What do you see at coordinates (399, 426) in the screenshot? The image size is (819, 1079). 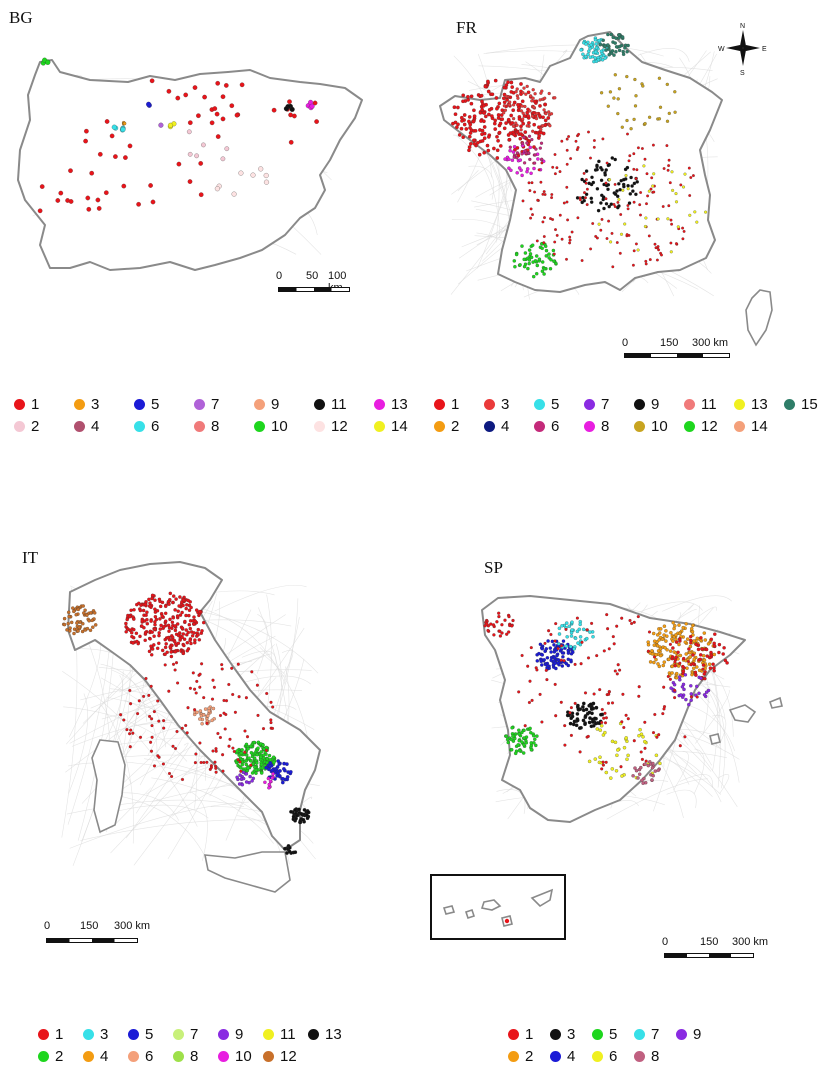 I see `legend-label: 14` at bounding box center [399, 426].